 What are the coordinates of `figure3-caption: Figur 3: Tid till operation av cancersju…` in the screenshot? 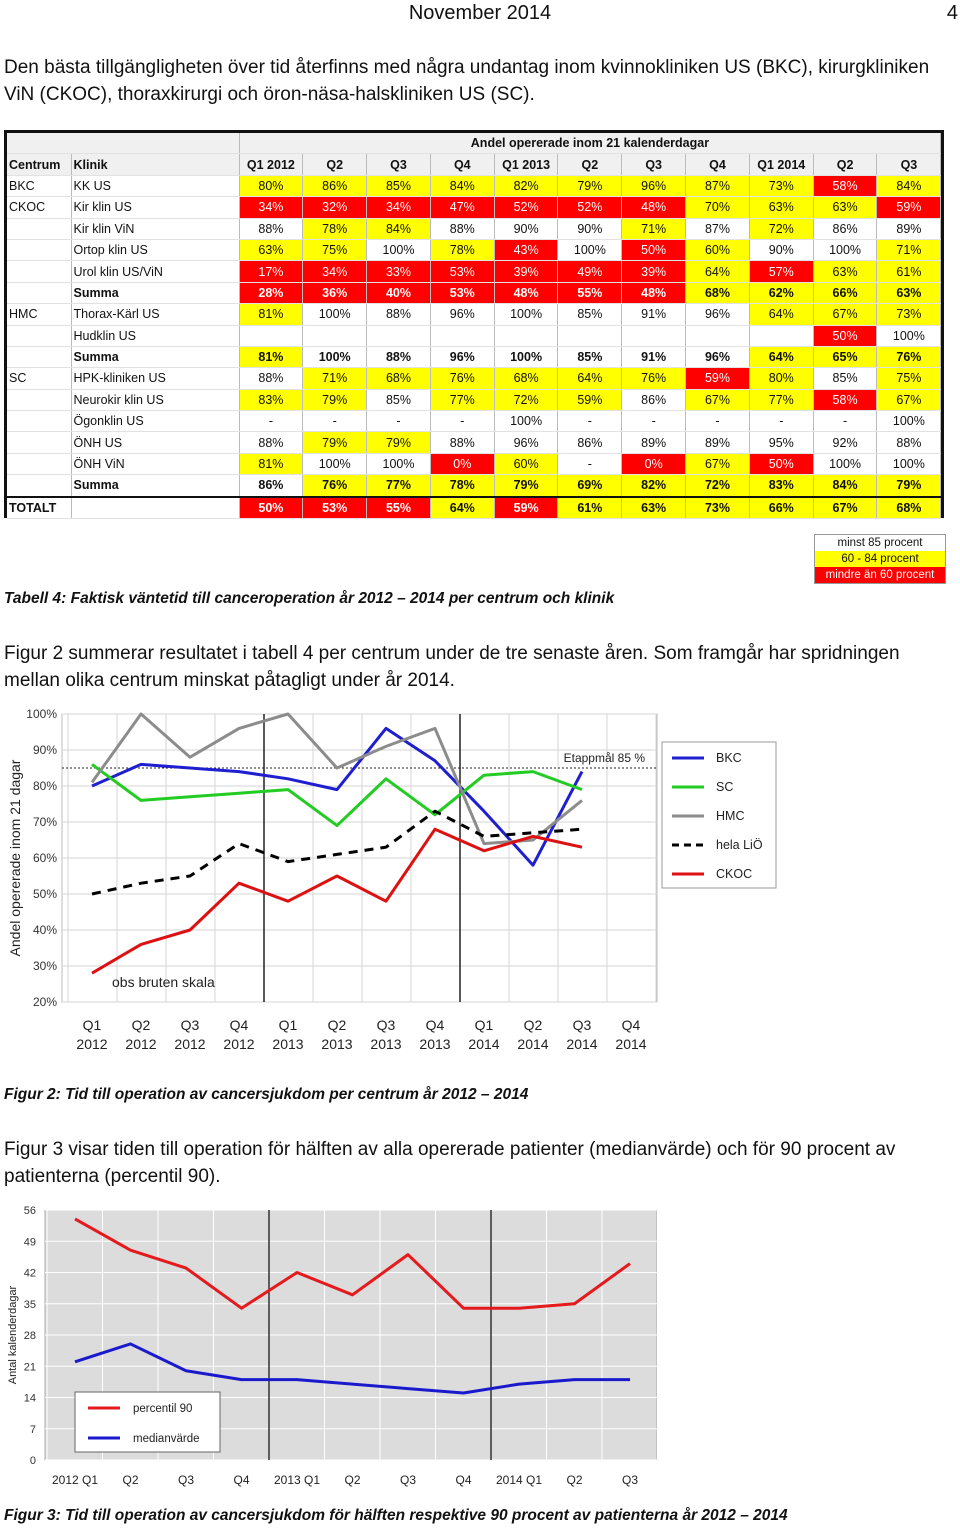 It's located at (396, 1515).